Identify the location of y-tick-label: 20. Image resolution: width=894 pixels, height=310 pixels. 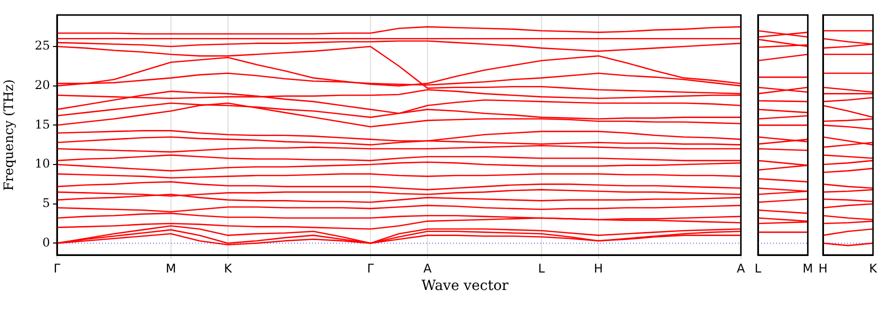
(42, 85).